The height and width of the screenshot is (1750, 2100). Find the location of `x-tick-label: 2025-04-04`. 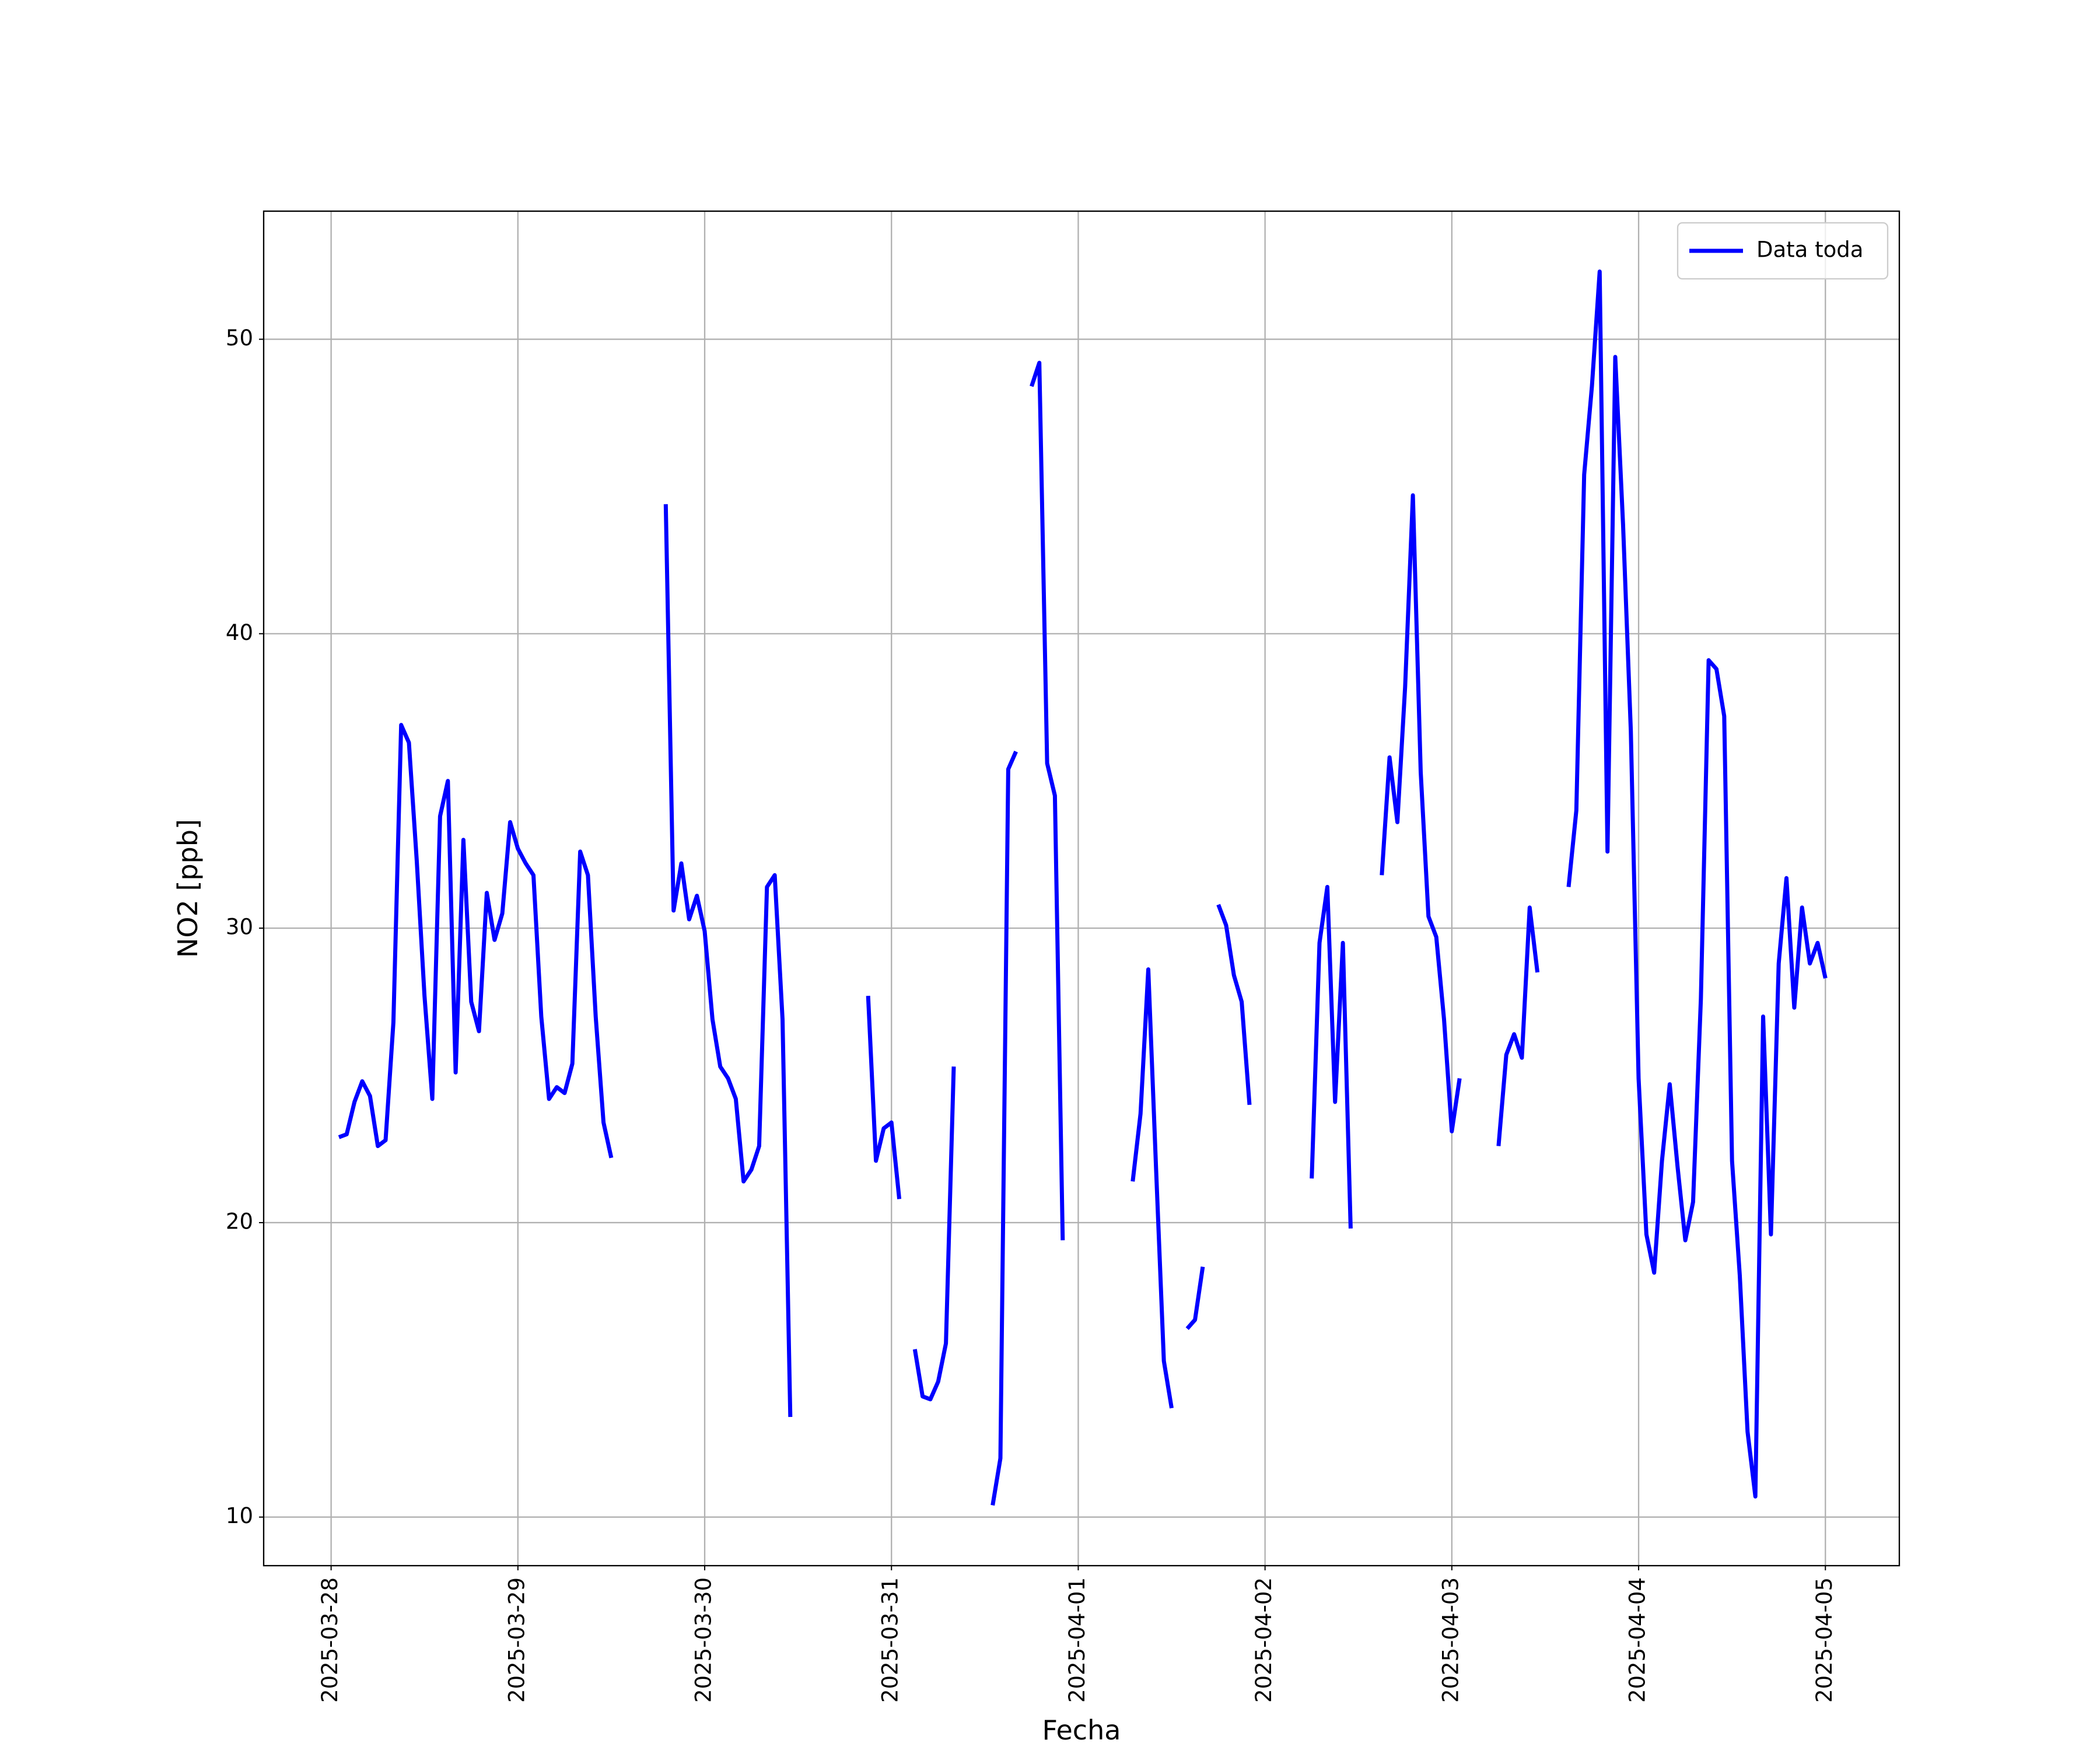

x-tick-label: 2025-04-04 is located at coordinates (1637, 1640).